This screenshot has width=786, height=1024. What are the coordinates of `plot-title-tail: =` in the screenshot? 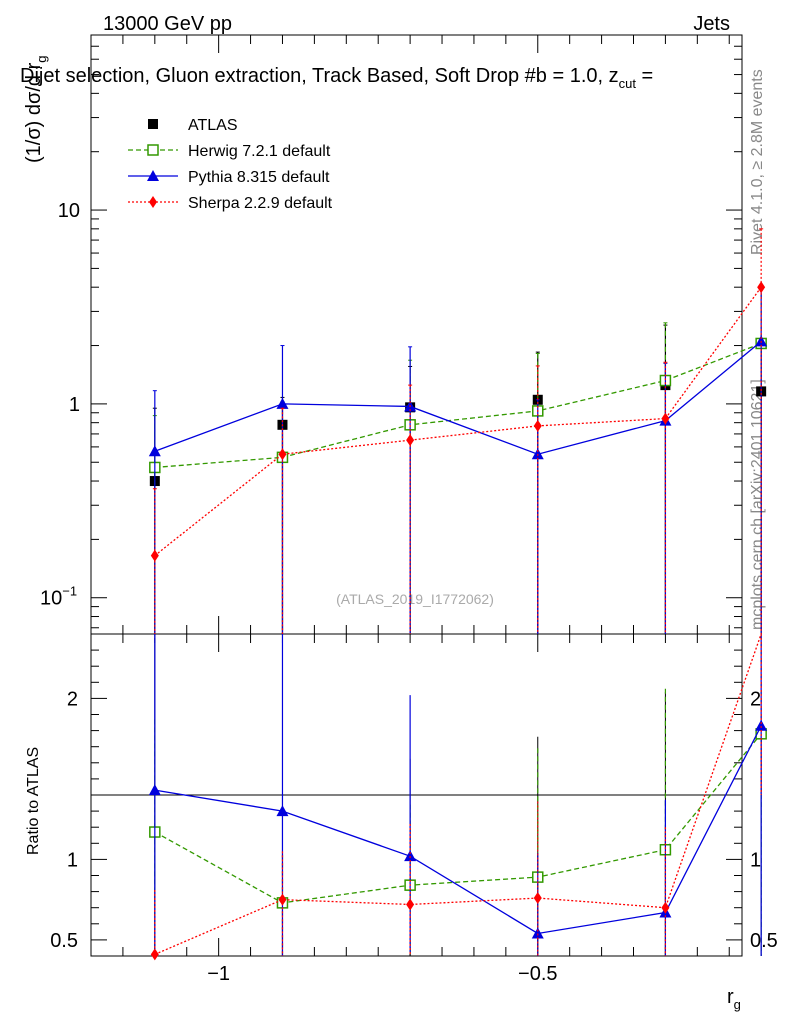 It's located at (644, 76).